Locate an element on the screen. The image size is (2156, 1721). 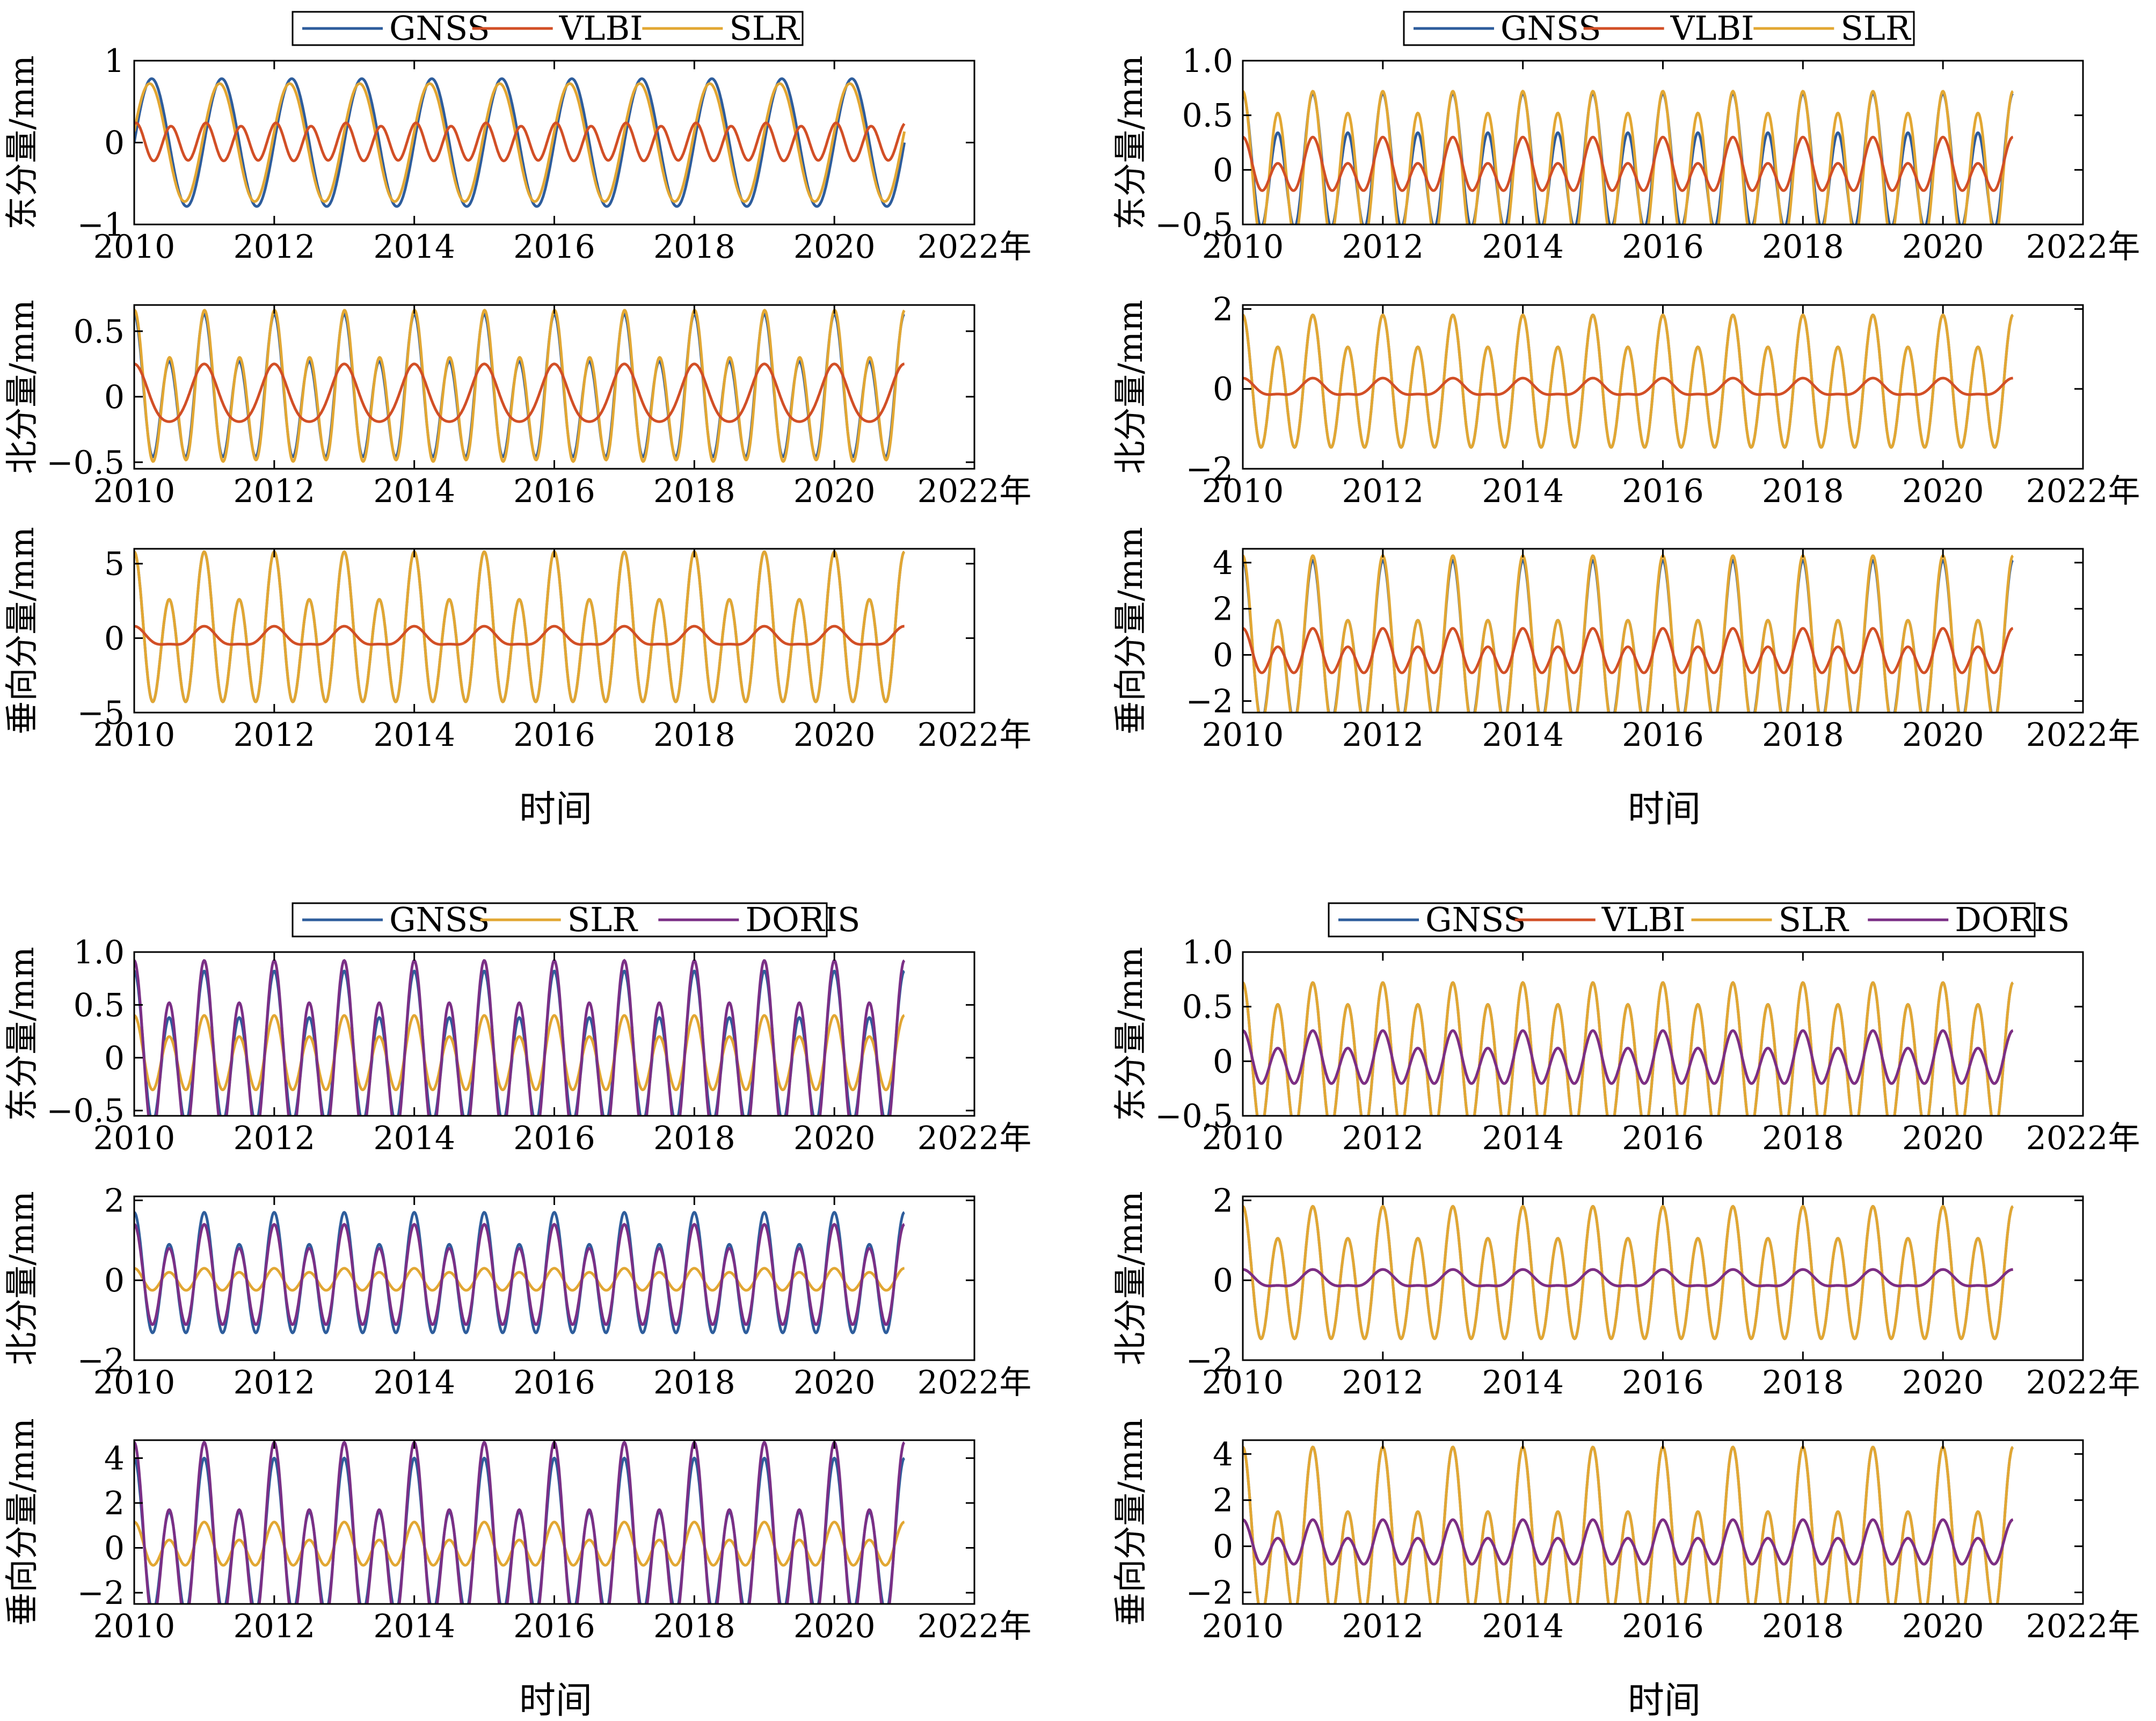
legend-label-gnss: GNSS is located at coordinates (1475, 920).